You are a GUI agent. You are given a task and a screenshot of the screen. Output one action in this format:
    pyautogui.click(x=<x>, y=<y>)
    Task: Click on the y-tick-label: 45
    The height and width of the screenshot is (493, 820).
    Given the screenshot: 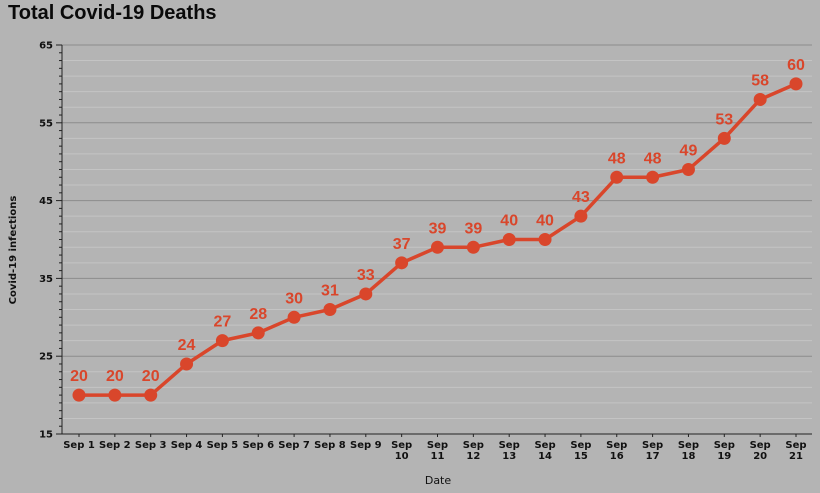 What is the action you would take?
    pyautogui.click(x=46, y=201)
    